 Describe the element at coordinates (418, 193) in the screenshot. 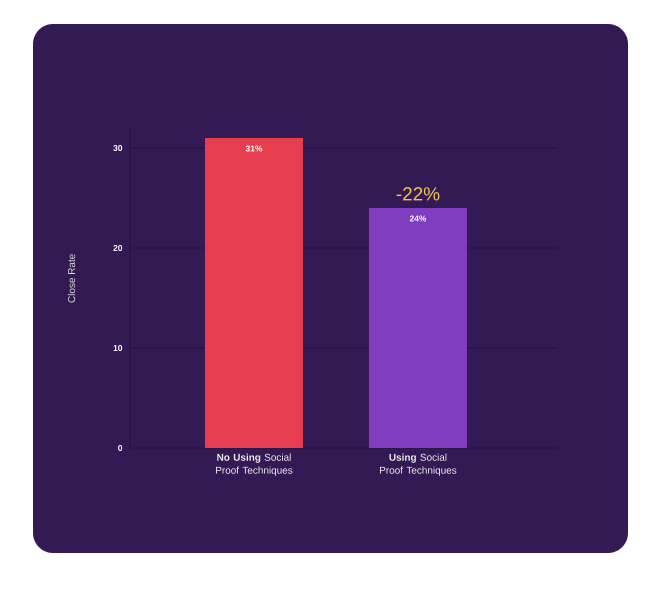

I see `annotation: -22%` at that location.